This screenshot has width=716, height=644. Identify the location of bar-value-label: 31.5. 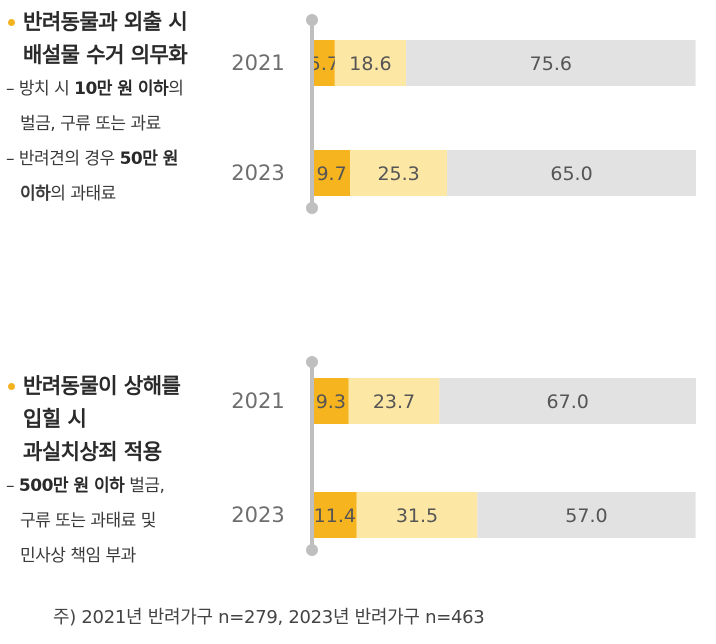
(417, 516).